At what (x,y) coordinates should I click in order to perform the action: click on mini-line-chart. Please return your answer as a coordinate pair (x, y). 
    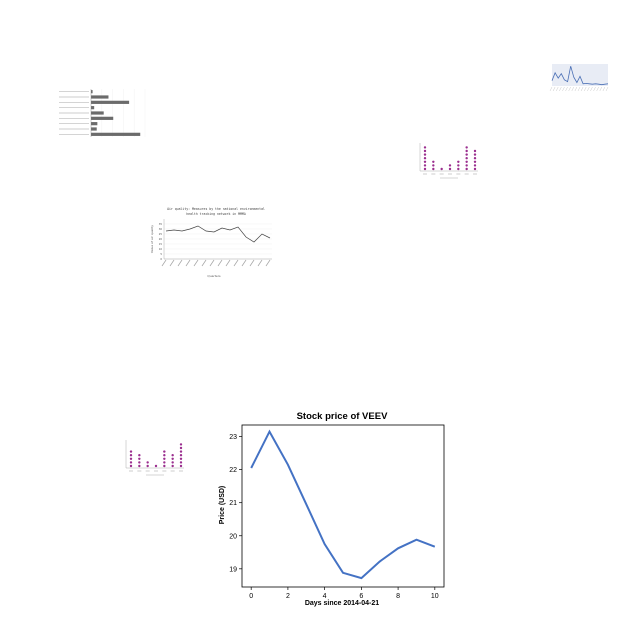
    Looking at the image, I should click on (579, 78).